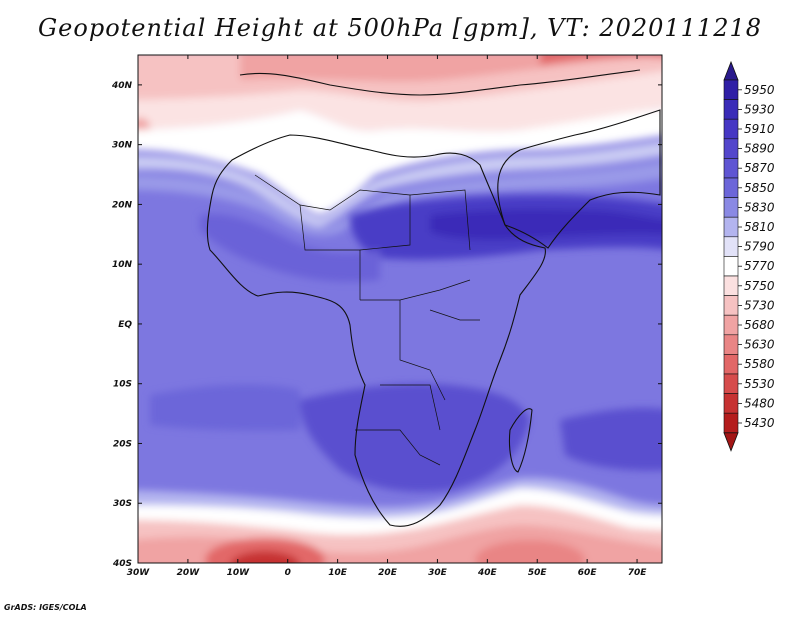 The width and height of the screenshot is (800, 618). I want to click on lon-tick-label: 30E, so click(438, 573).